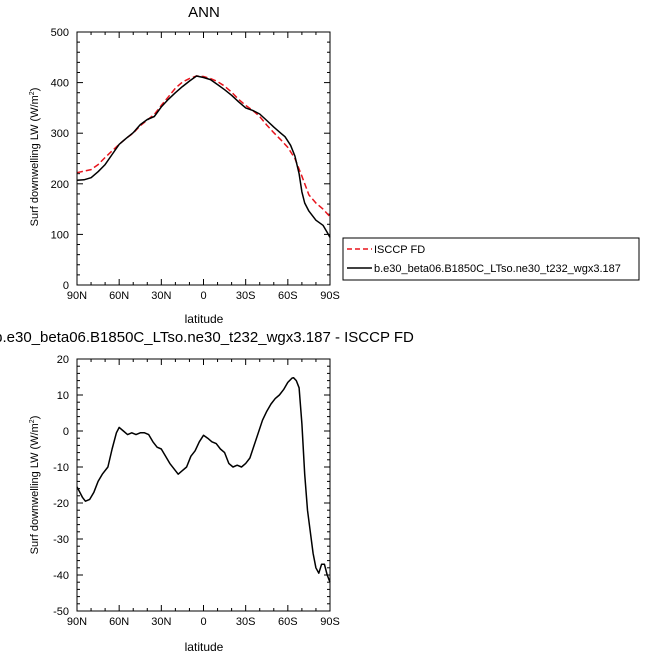 This screenshot has width=645, height=657. Describe the element at coordinates (203, 146) in the screenshot. I see `top-series-line-isccp` at that location.